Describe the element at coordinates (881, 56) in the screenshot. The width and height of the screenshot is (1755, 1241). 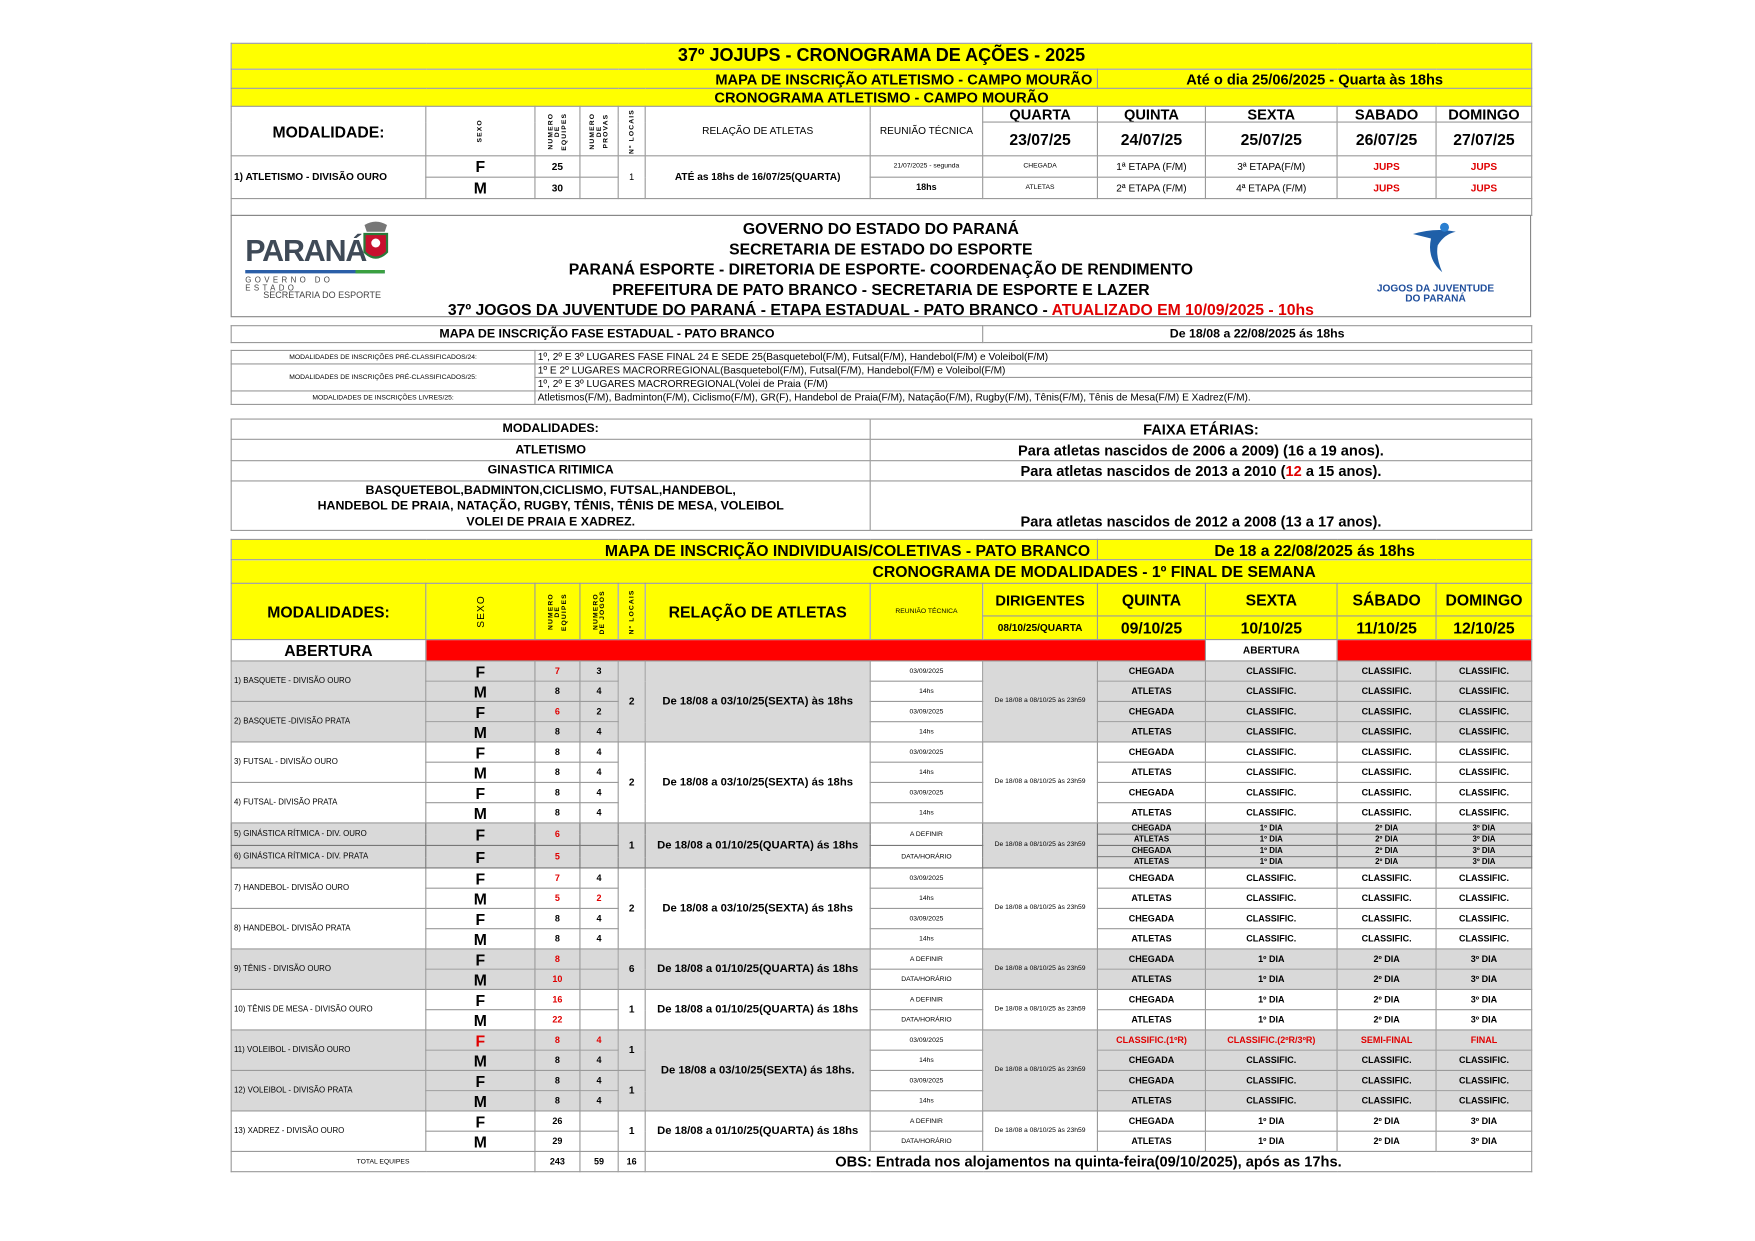
I see `document-title: 37º JOJUPS - CRONOGRAMA DE AÇÕES - 2025` at that location.